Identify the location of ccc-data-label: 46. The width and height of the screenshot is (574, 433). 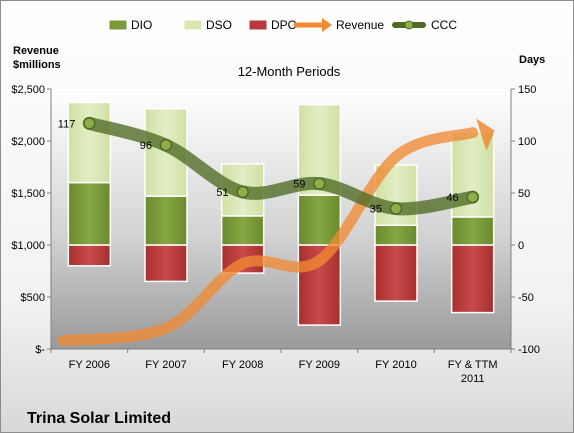
(452, 198).